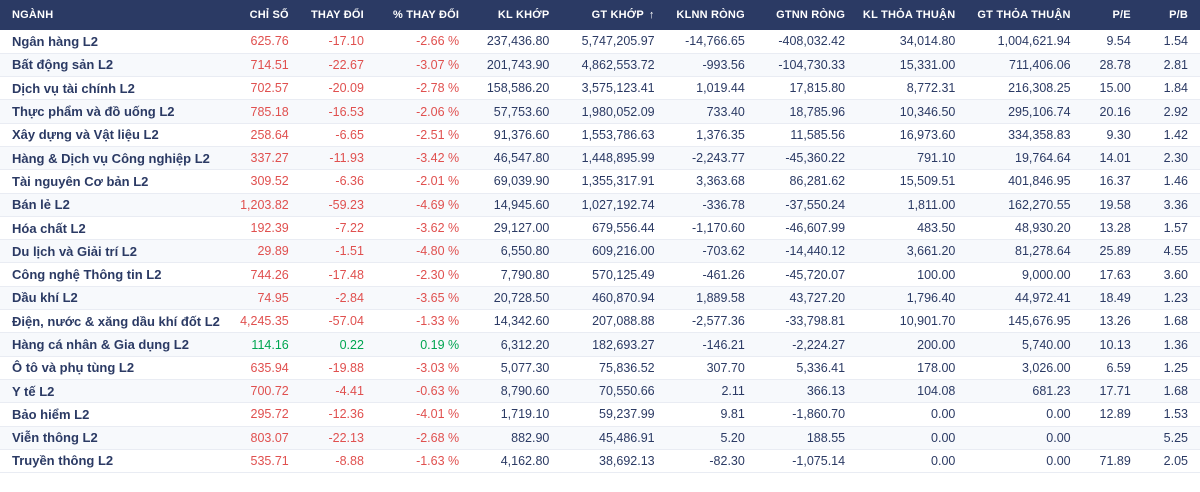 The height and width of the screenshot is (492, 1200). I want to click on column-header-pe: P/E, so click(1112, 15).